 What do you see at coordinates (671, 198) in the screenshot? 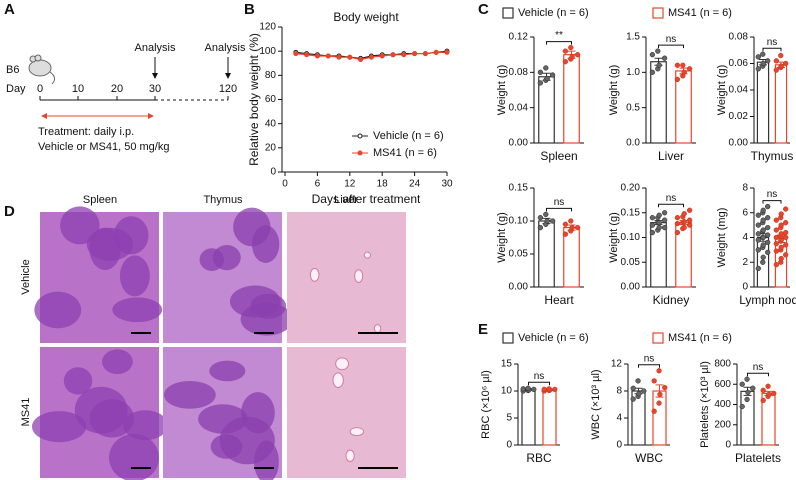
I see `significance: ns` at bounding box center [671, 198].